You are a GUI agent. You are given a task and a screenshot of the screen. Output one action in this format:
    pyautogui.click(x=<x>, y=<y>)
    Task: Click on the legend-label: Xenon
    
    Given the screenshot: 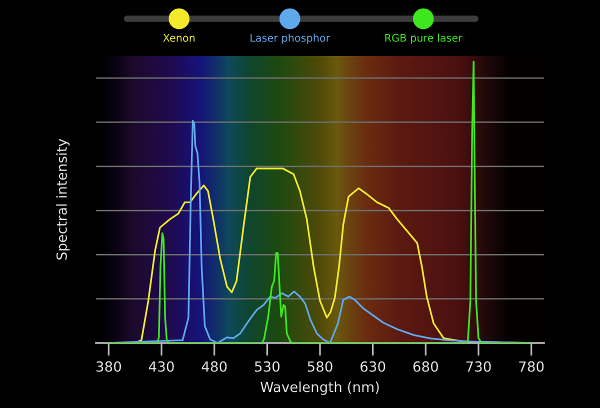 What is the action you would take?
    pyautogui.click(x=179, y=38)
    